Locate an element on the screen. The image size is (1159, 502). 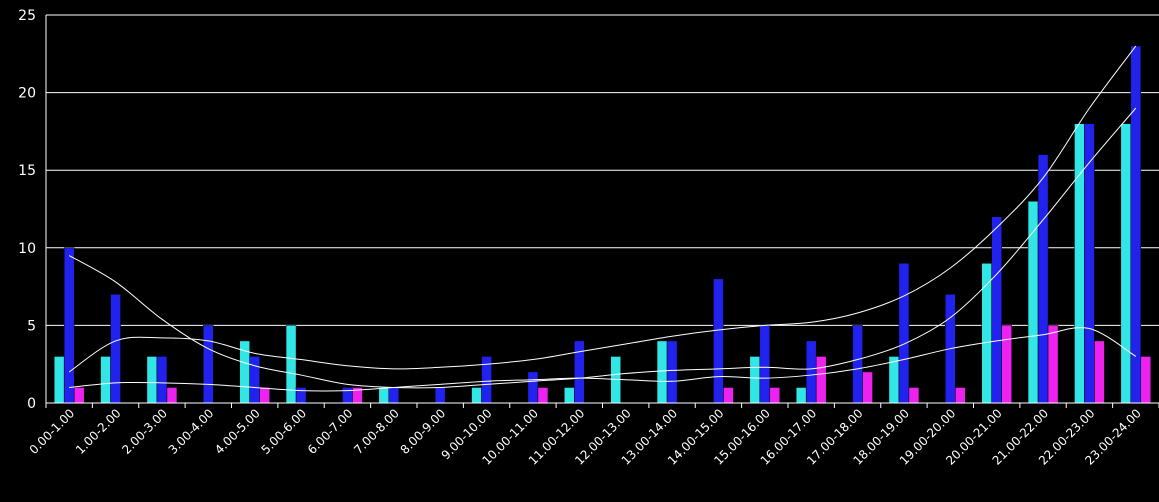
y-tick-label: 0 is located at coordinates (31, 404).